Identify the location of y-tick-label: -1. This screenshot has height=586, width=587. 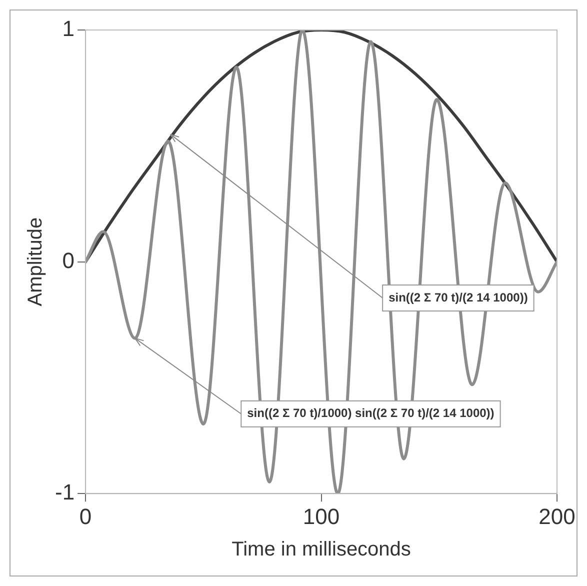
(65, 492).